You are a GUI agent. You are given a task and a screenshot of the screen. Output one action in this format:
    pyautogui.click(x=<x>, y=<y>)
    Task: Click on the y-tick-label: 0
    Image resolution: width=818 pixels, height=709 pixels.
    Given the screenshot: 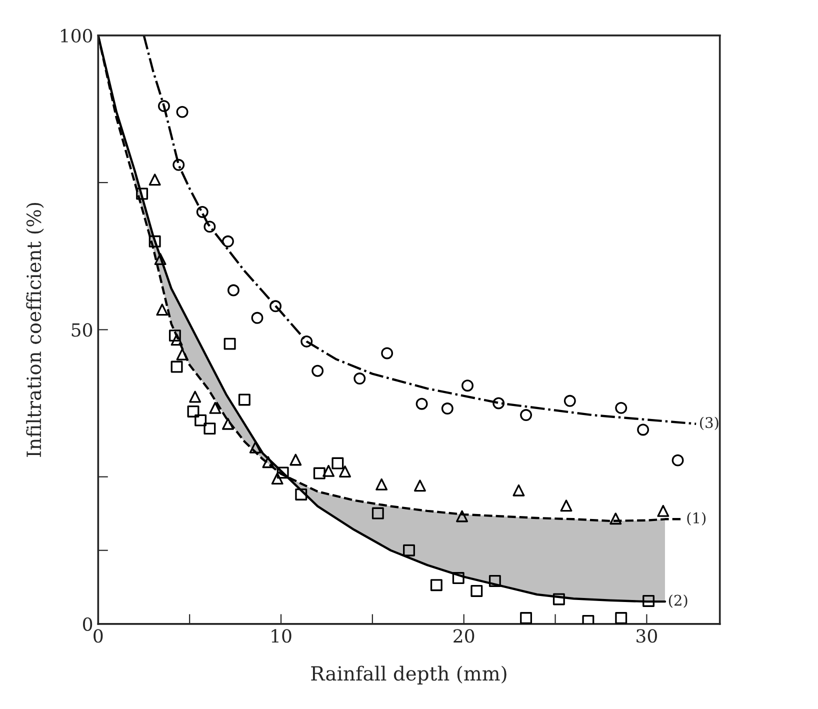 What is the action you would take?
    pyautogui.click(x=87, y=624)
    